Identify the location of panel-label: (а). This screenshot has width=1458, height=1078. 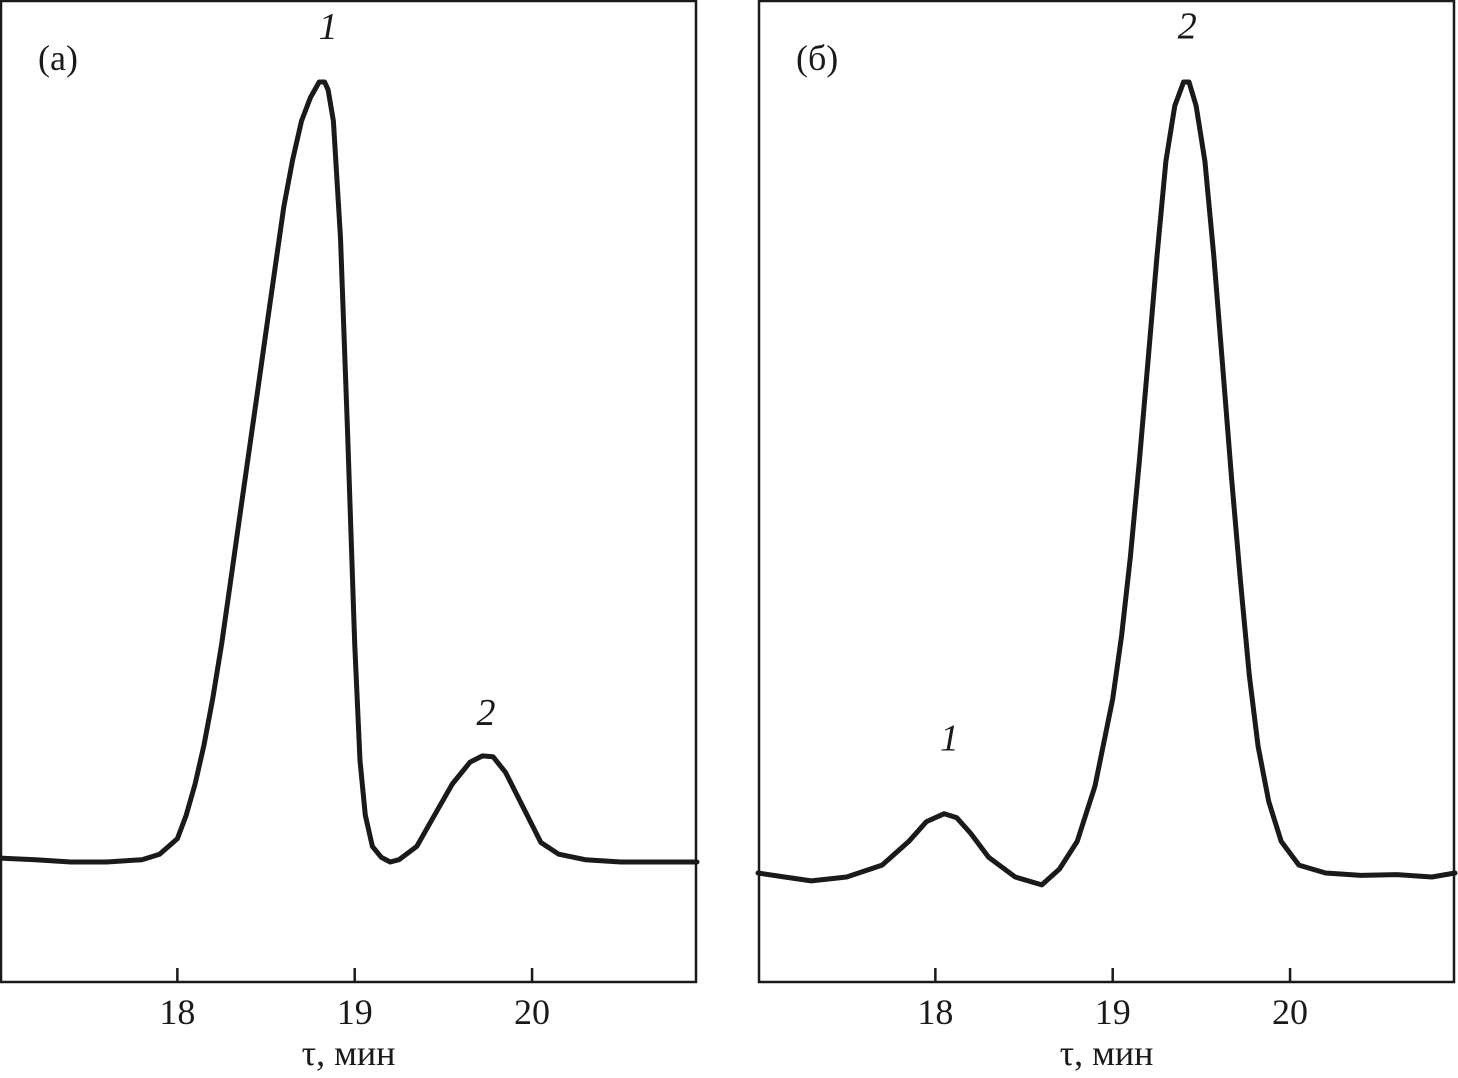
(58, 58).